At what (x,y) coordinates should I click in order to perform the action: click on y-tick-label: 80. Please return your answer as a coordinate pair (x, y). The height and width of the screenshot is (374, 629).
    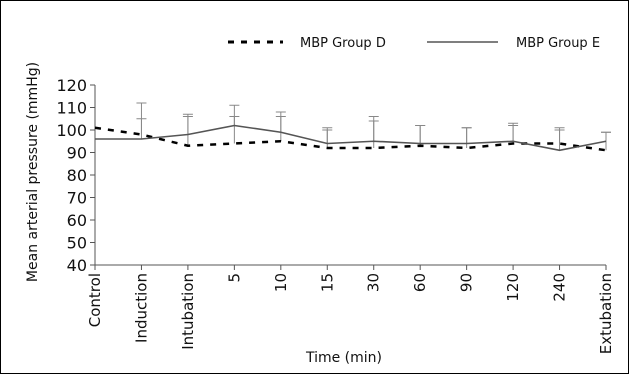
    Looking at the image, I should click on (77, 175).